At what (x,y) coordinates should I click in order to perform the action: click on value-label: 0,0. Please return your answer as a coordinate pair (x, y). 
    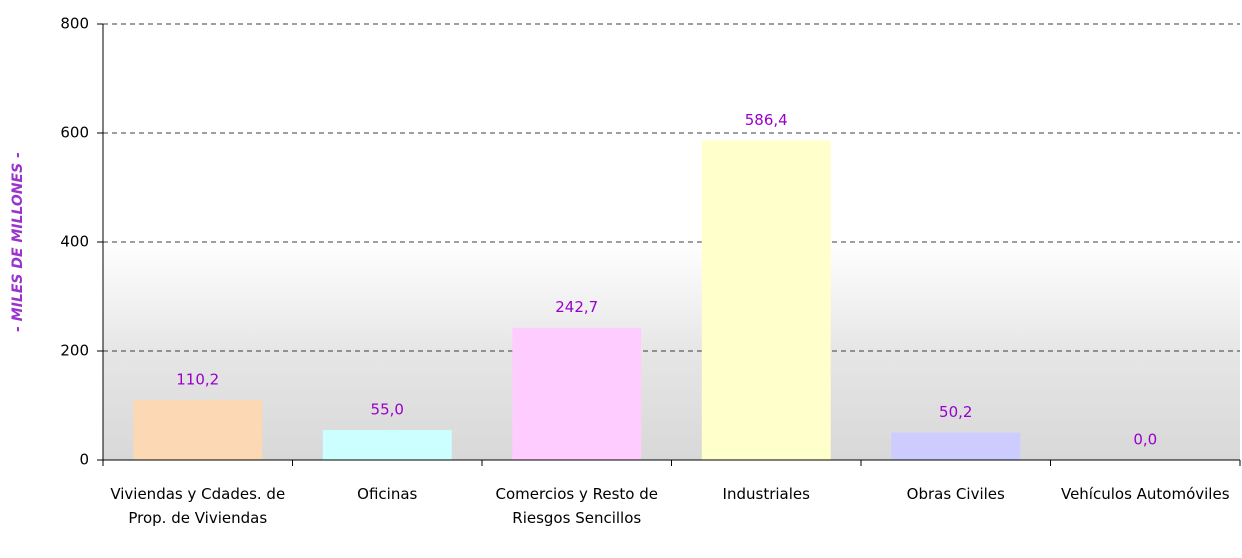
    Looking at the image, I should click on (1145, 440).